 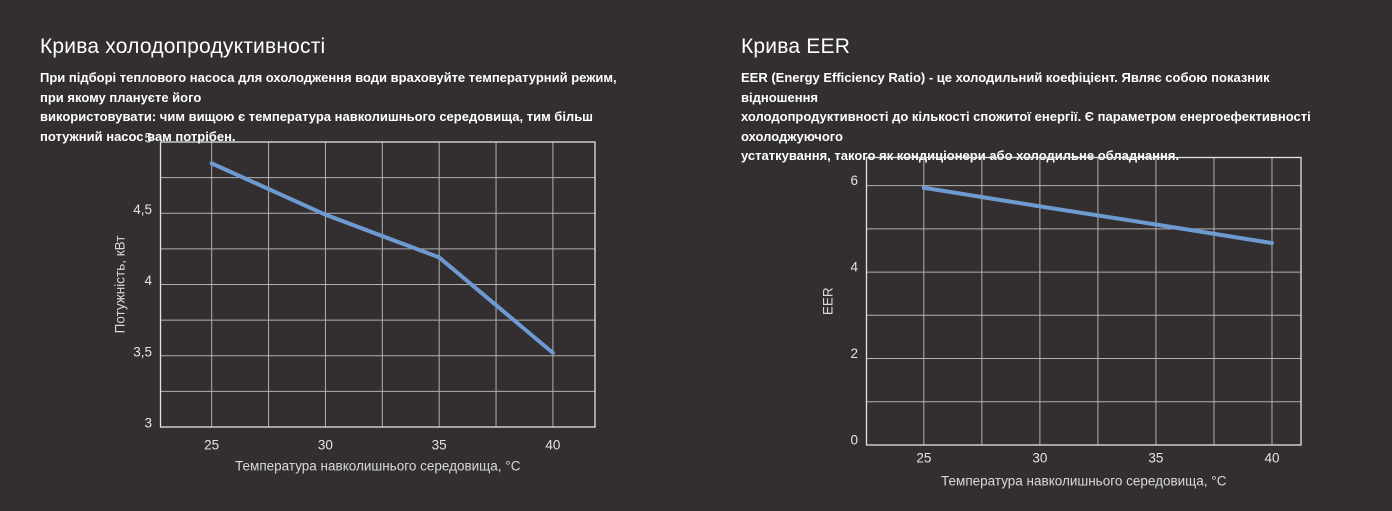 What do you see at coordinates (148, 138) in the screenshot?
I see `y-tick-label: 5` at bounding box center [148, 138].